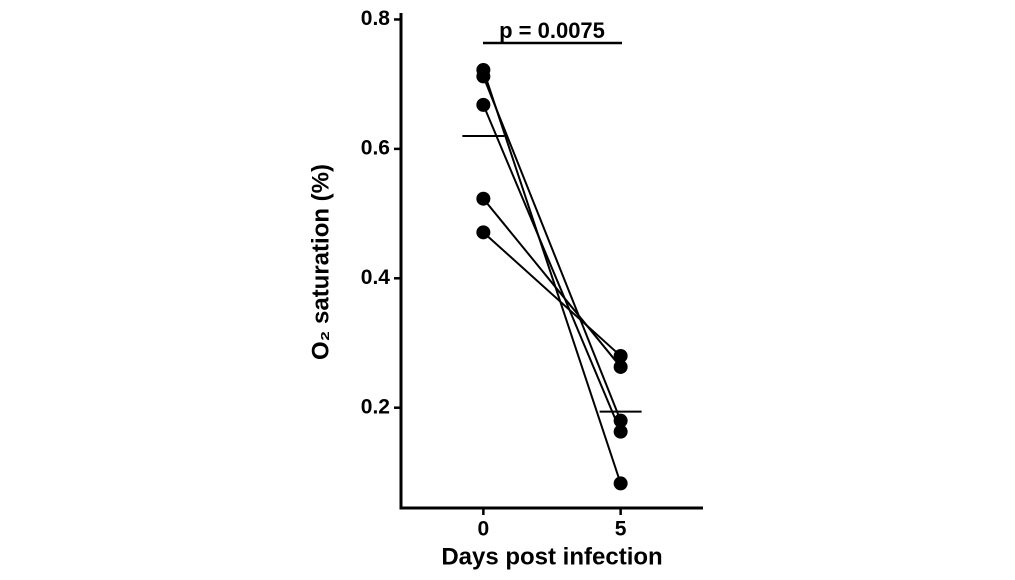  What do you see at coordinates (551, 556) in the screenshot?
I see `x-axis-label: Days post infection` at bounding box center [551, 556].